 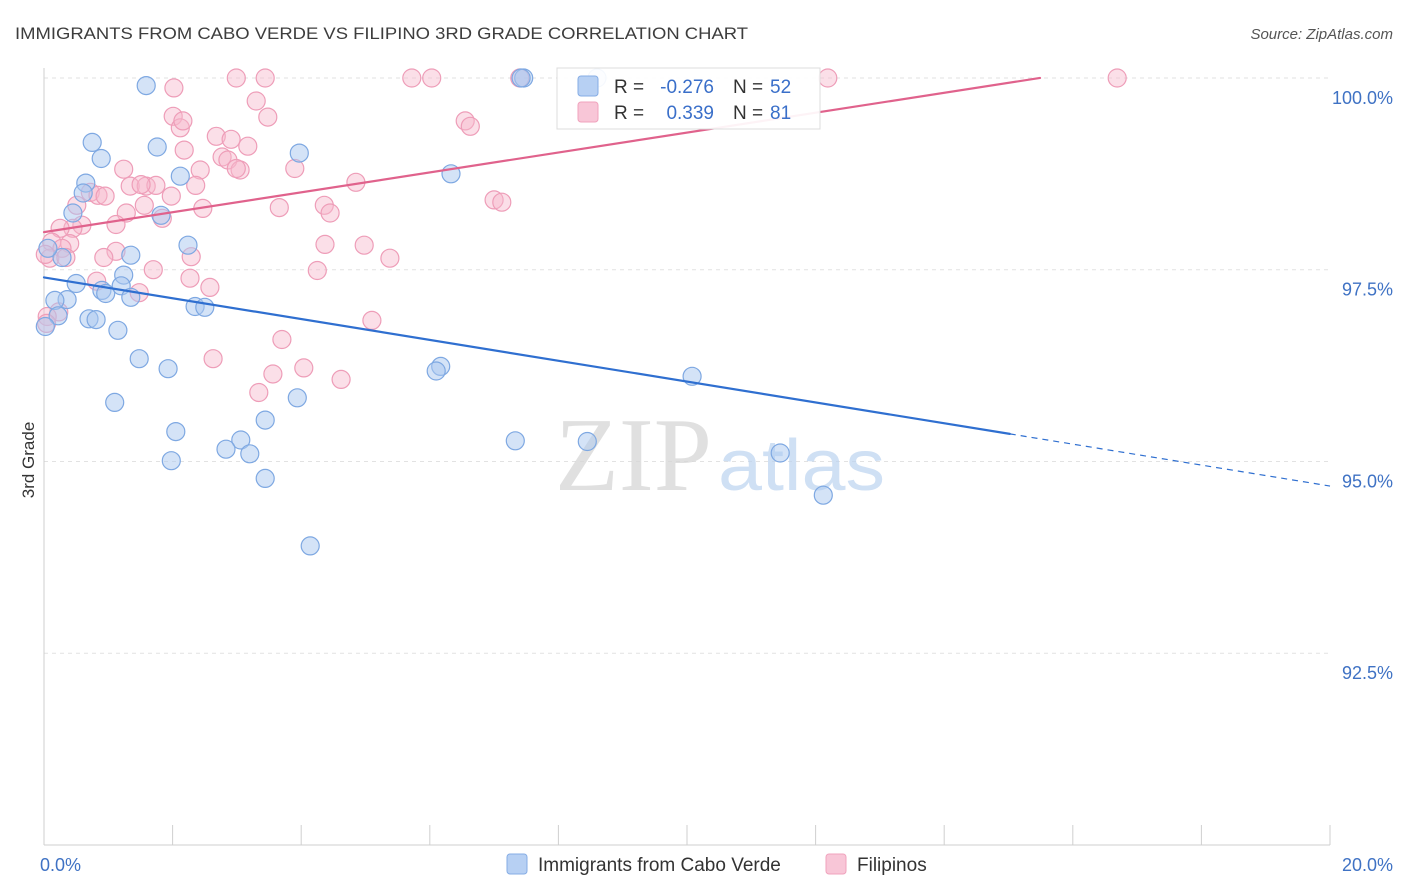 I want to click on legend-n-value-cabo-verde: 52, so click(x=780, y=87).